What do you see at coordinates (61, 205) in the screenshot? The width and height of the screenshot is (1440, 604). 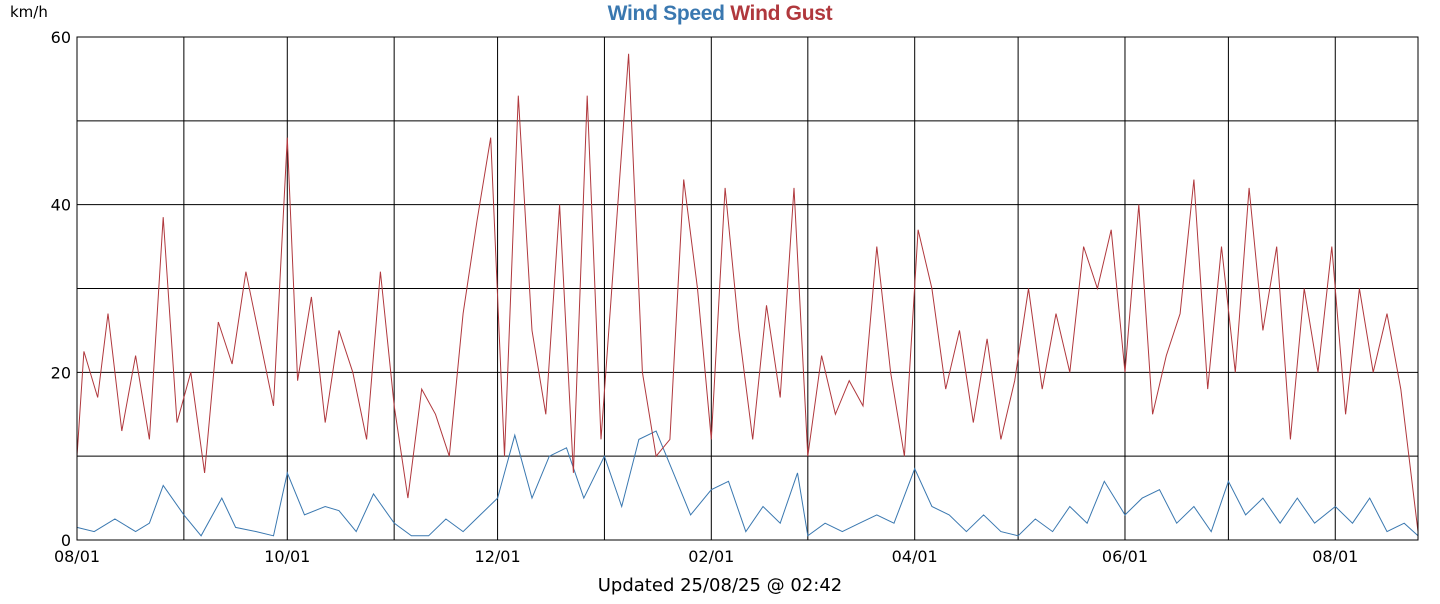 I see `y-tick-label: 40` at bounding box center [61, 205].